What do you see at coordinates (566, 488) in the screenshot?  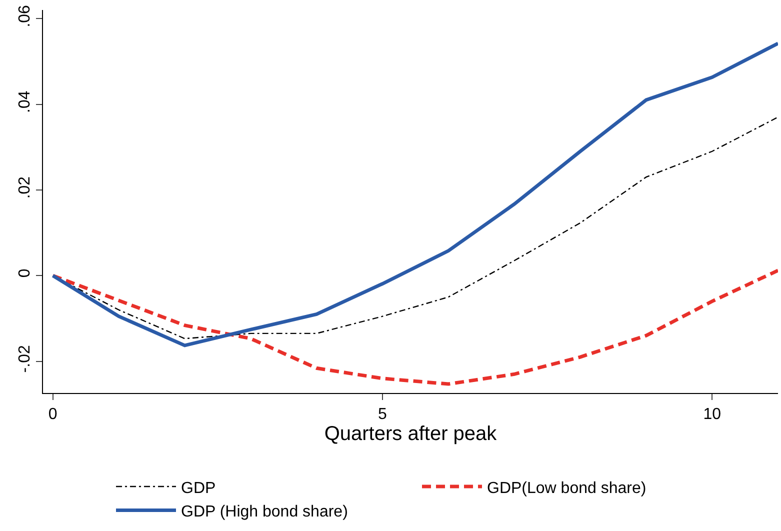 I see `legend-label: GDP(Low bond share)` at bounding box center [566, 488].